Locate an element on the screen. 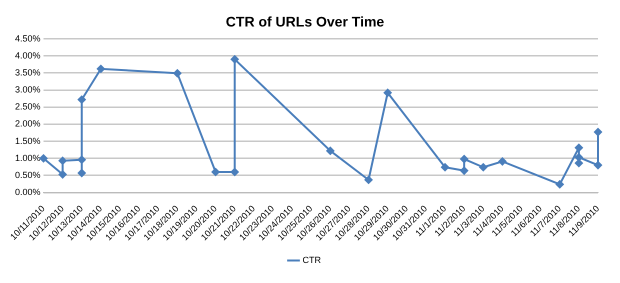 This screenshot has width=620, height=283. y-tick-label: 0.00% is located at coordinates (27, 191).